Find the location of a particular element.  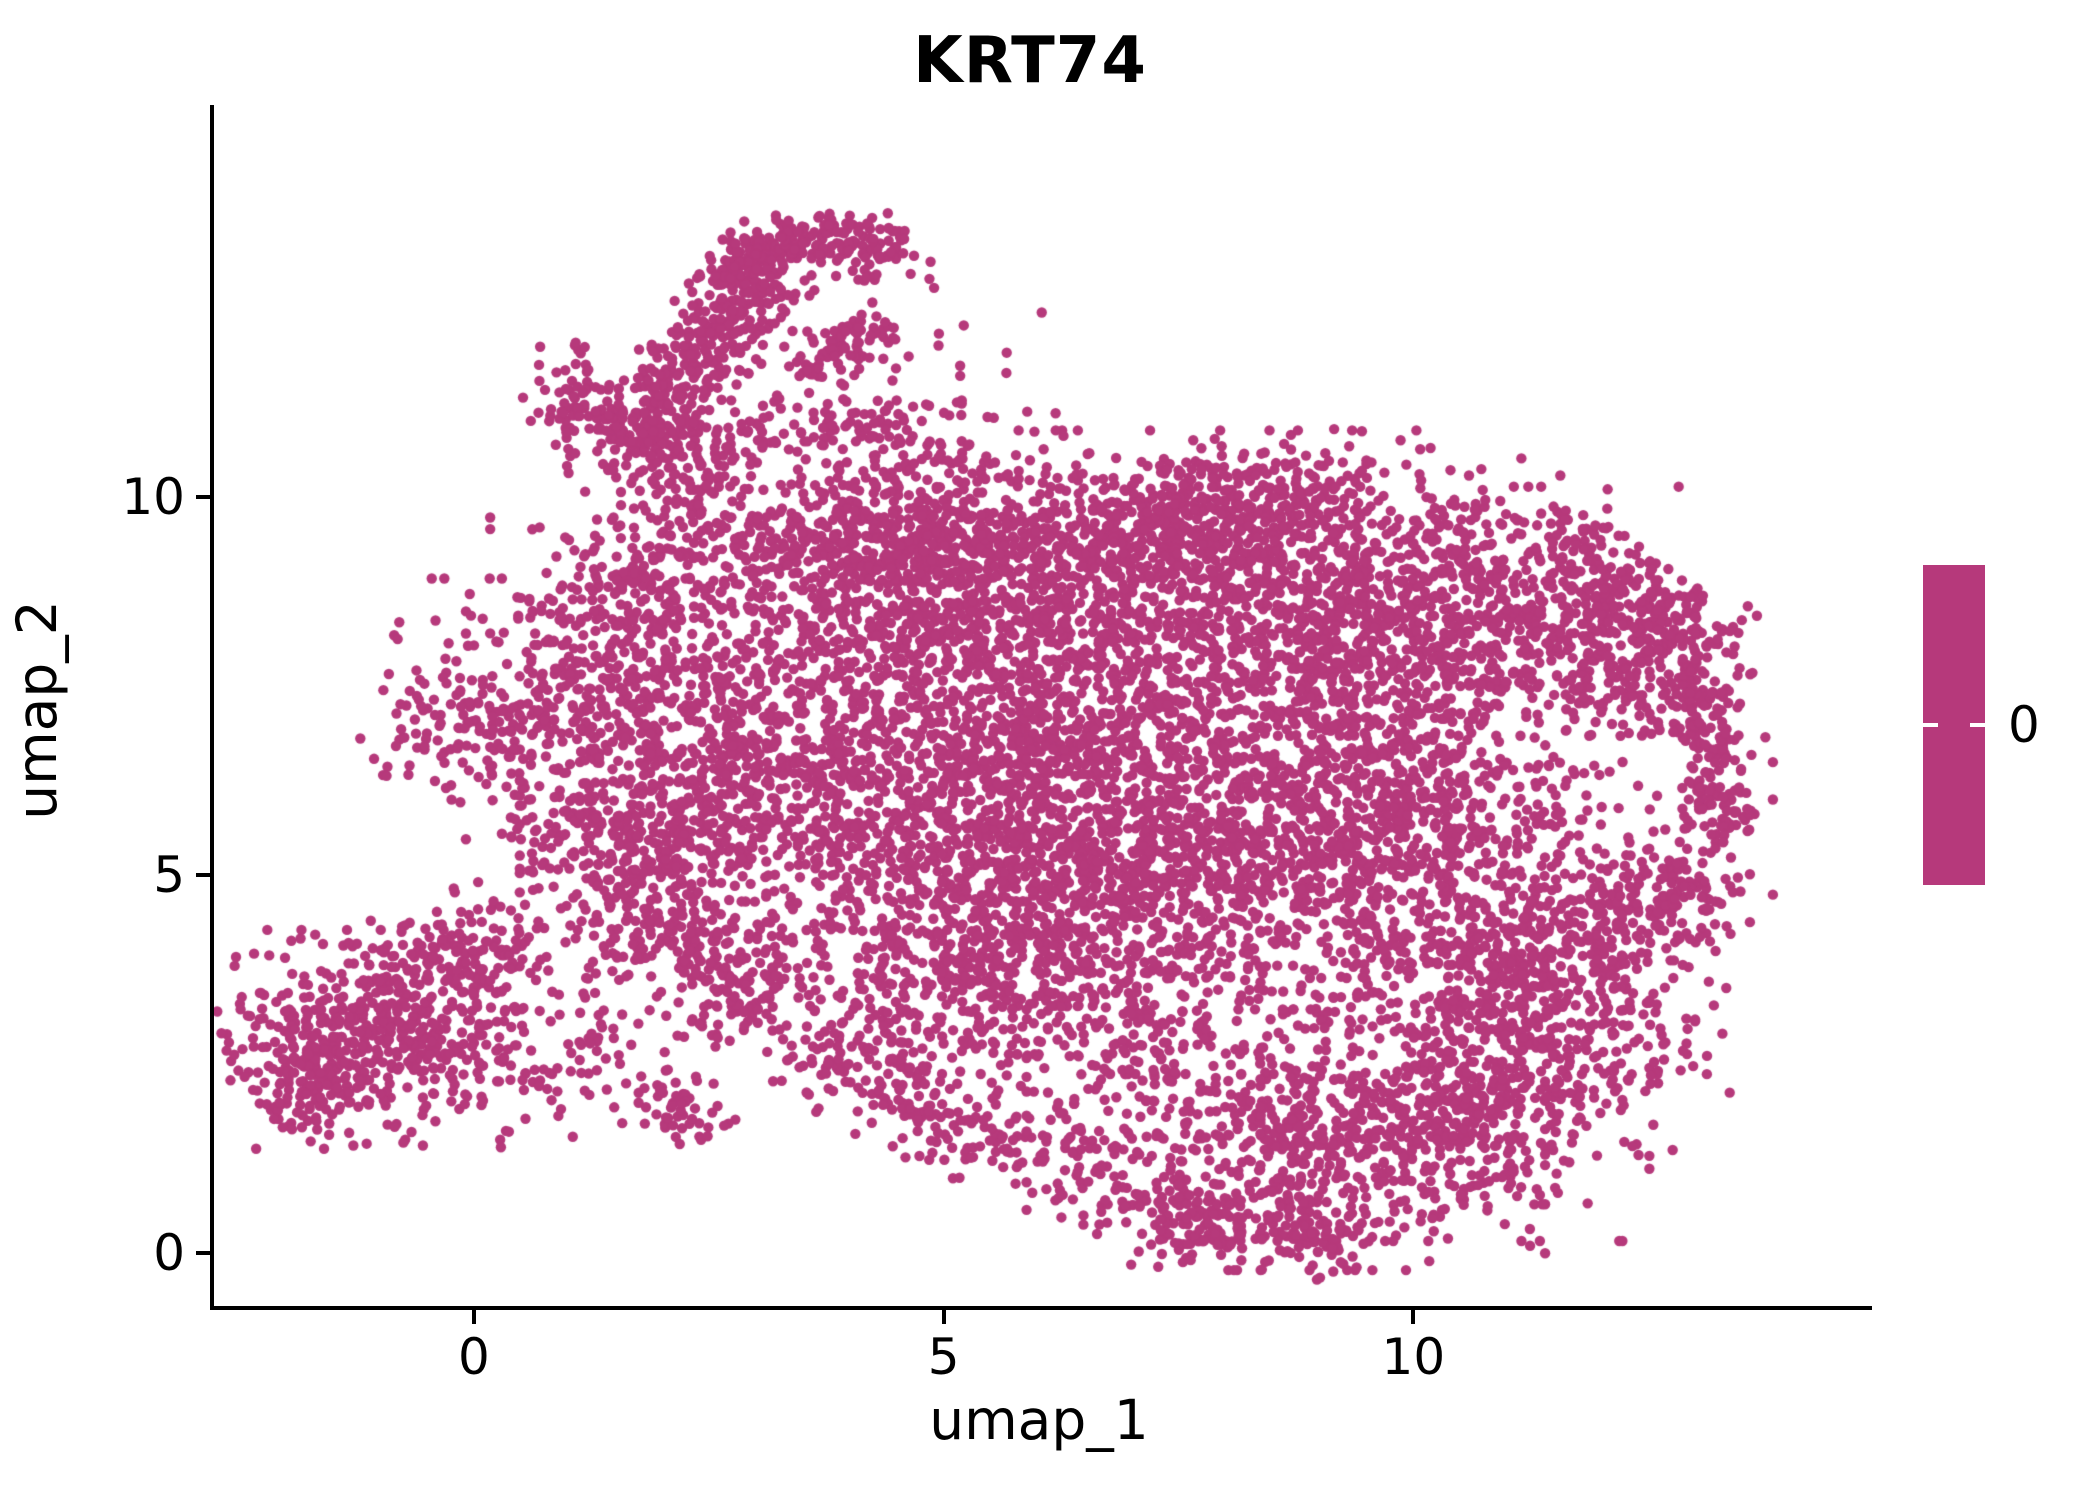

x-tick-label: 0 is located at coordinates (474, 1357).